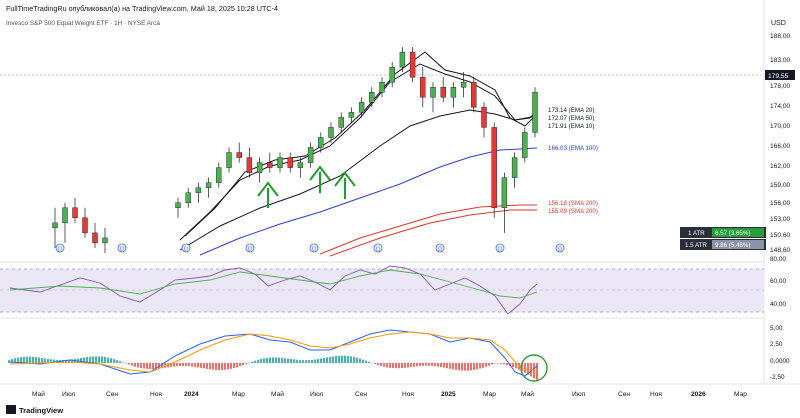  What do you see at coordinates (489, 394) in the screenshot?
I see `time-tick: Мар` at bounding box center [489, 394].